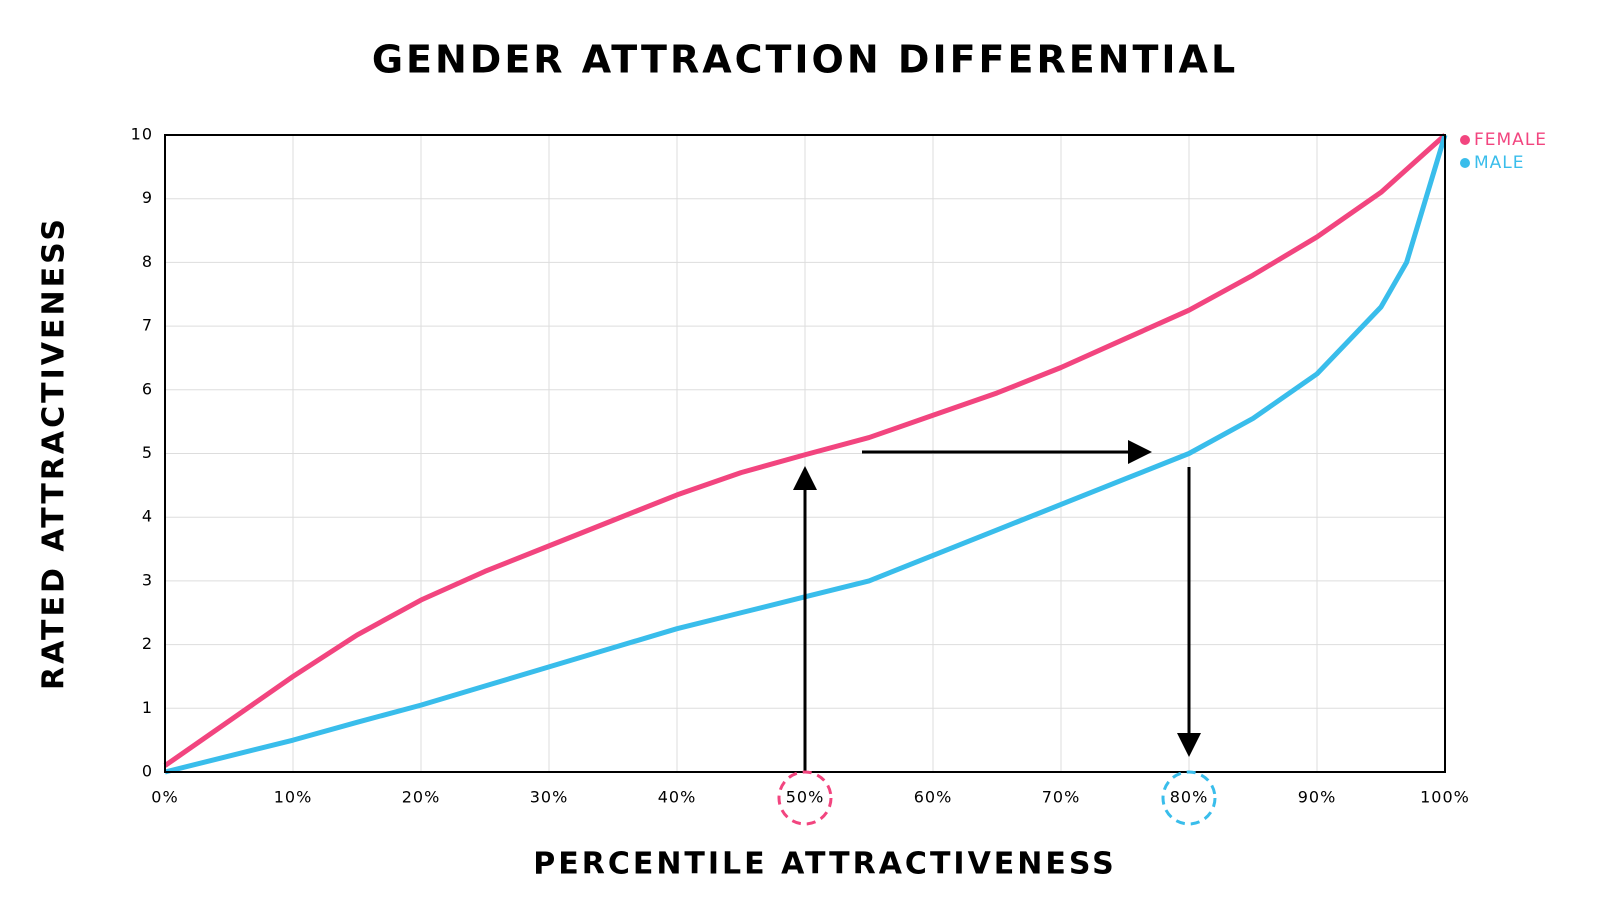 This screenshot has height=900, width=1600. What do you see at coordinates (677, 797) in the screenshot?
I see `x-tick-label: 40%` at bounding box center [677, 797].